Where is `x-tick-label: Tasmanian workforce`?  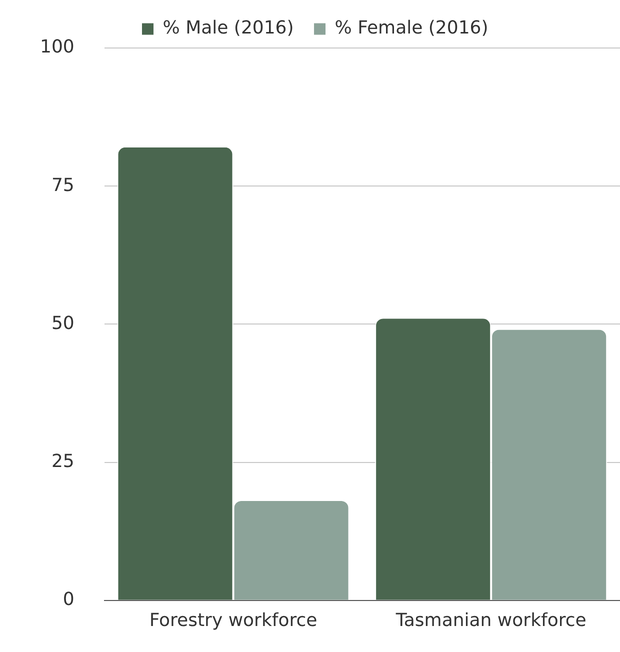 x-tick-label: Tasmanian workforce is located at coordinates (490, 620).